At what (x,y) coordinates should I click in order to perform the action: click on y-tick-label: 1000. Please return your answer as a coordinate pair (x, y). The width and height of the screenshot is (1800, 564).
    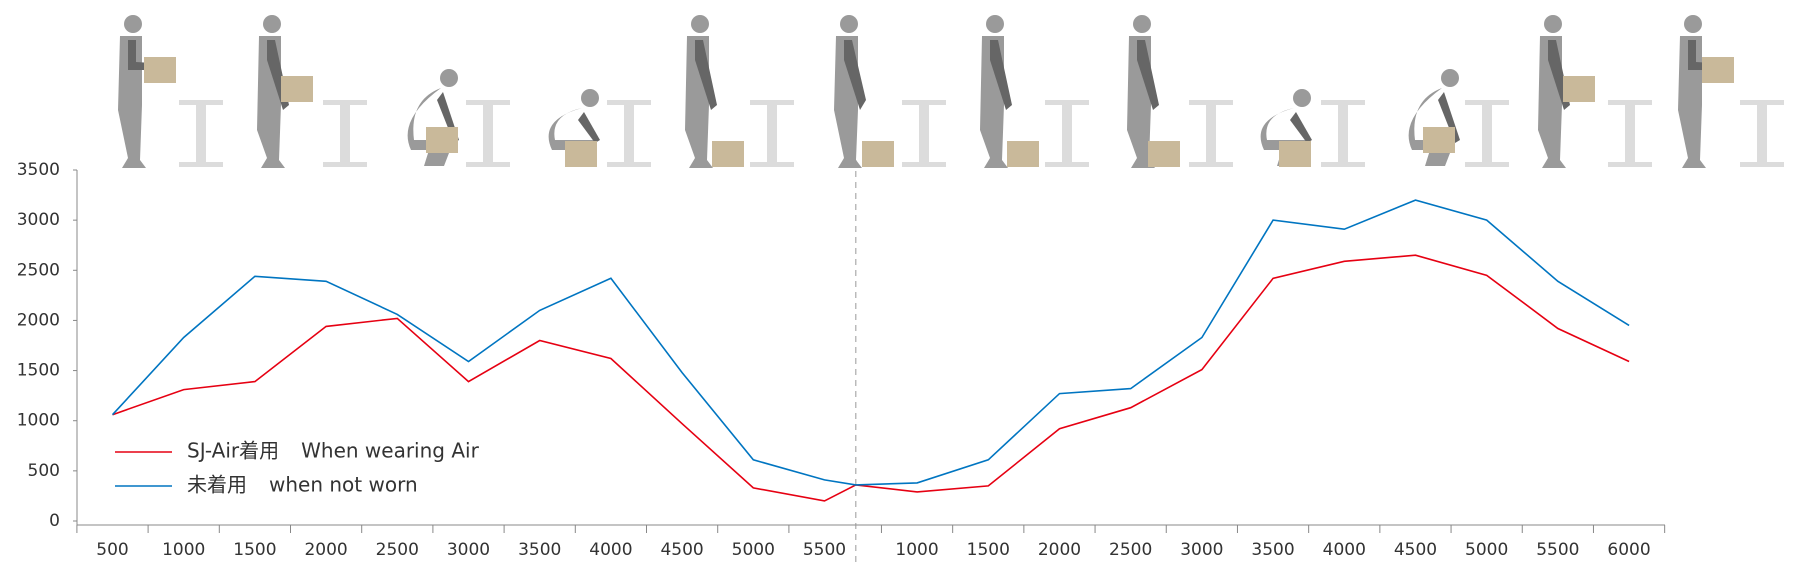
    Looking at the image, I should click on (38, 421).